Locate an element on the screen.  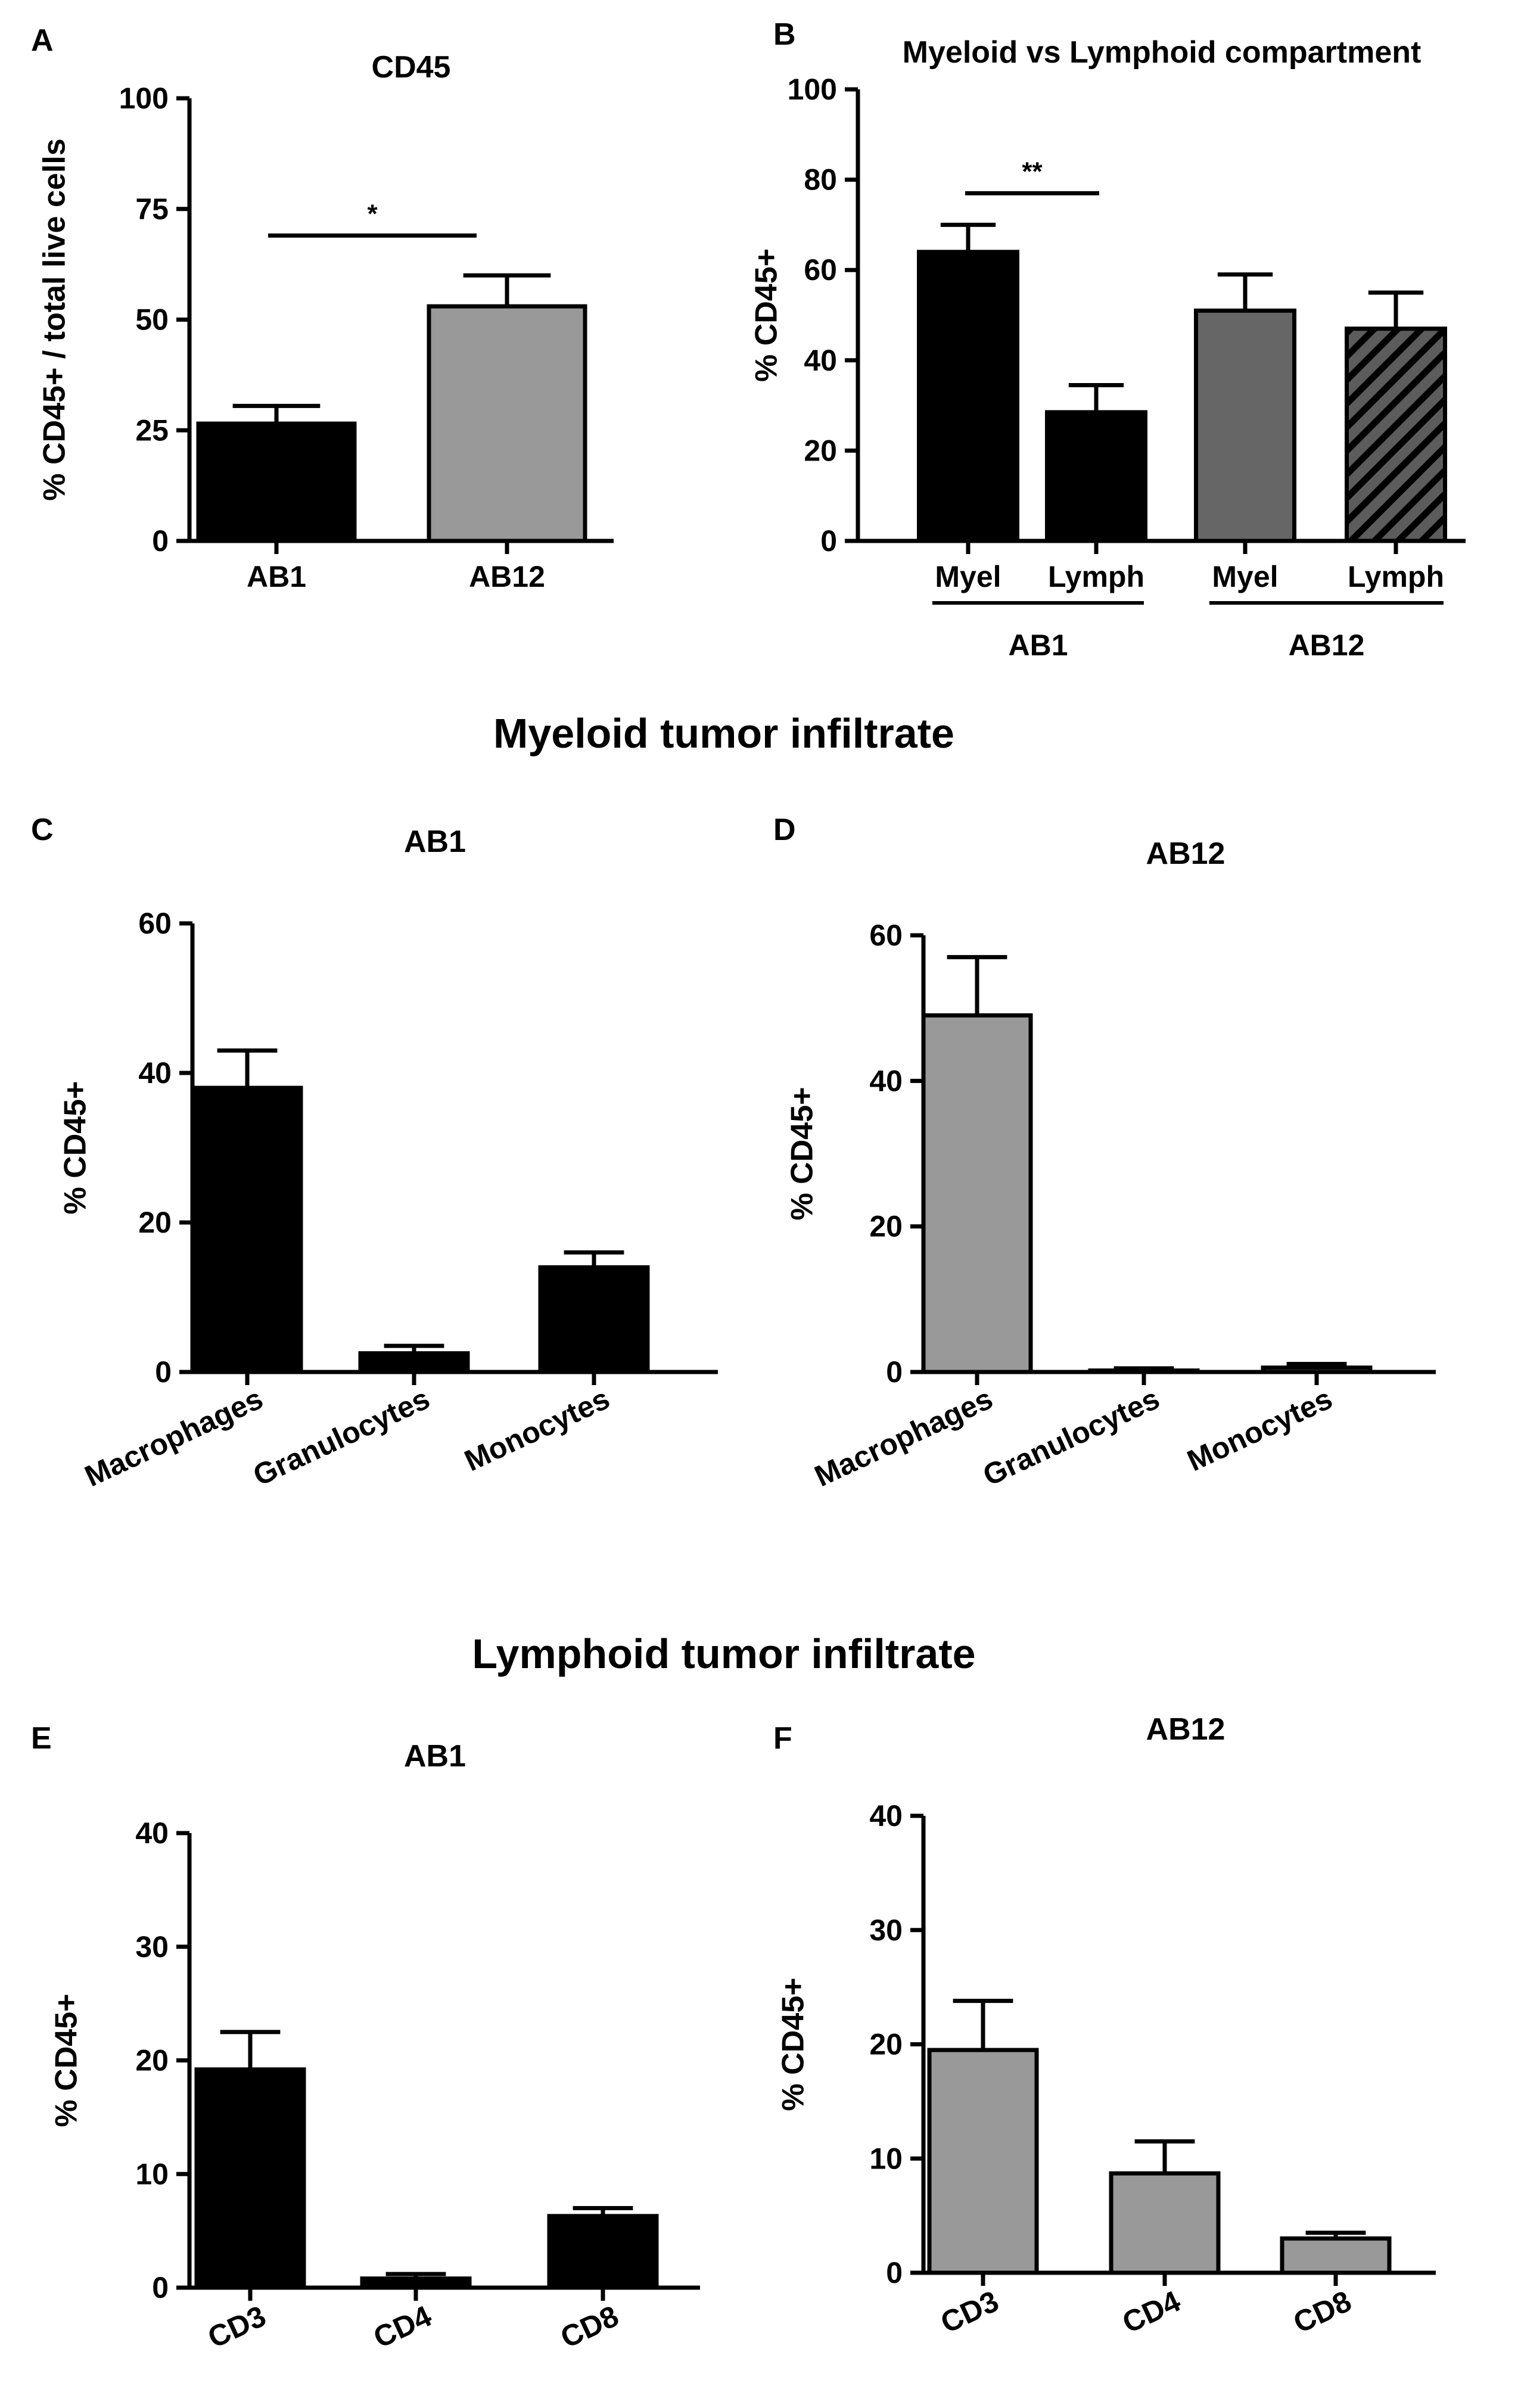
y-tick-label: 50 is located at coordinates (152, 320).